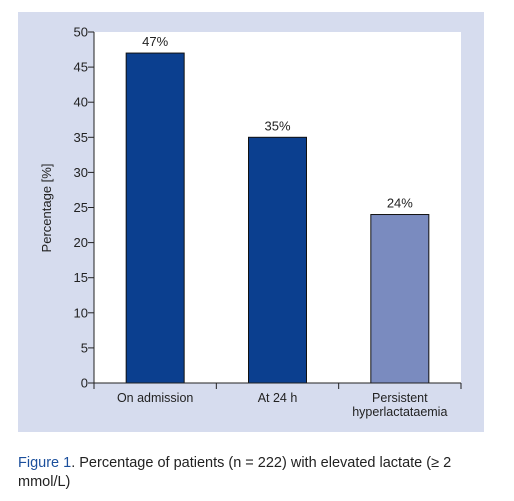  Describe the element at coordinates (84, 347) in the screenshot. I see `y-tick-label-5: 5` at that location.